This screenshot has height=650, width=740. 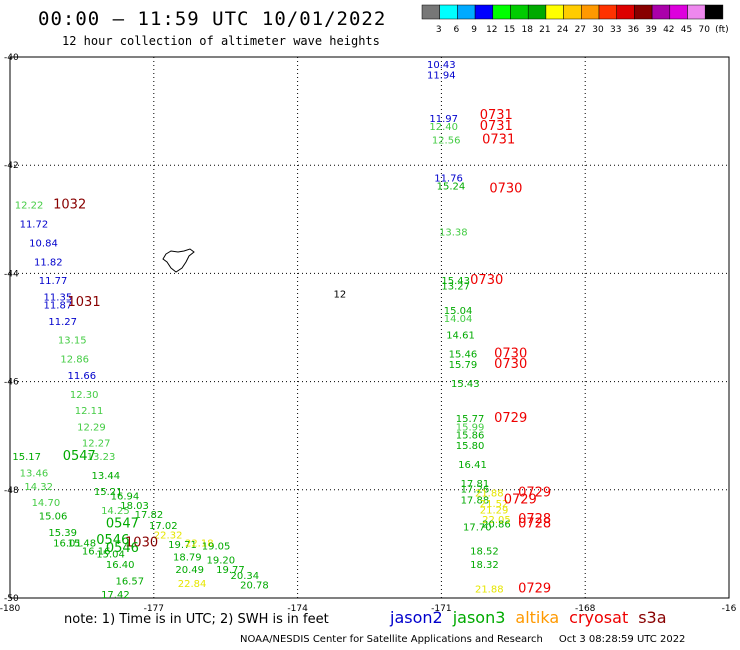 What do you see at coordinates (496, 520) in the screenshot?
I see `wave-height-point: 22.05` at bounding box center [496, 520].